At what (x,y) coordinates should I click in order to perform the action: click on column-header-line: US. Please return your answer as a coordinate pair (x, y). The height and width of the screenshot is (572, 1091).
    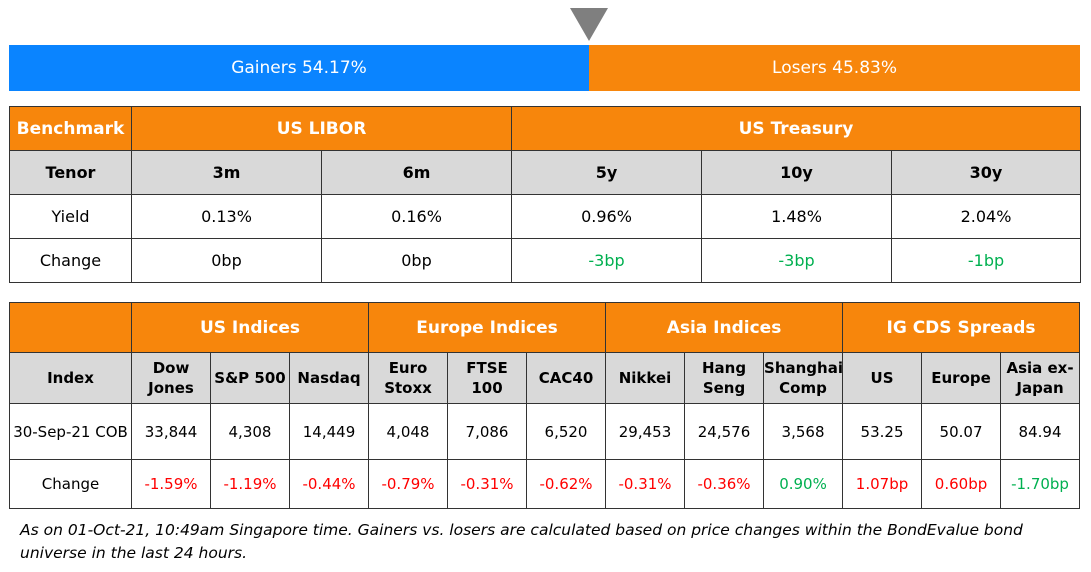
    Looking at the image, I should click on (882, 378).